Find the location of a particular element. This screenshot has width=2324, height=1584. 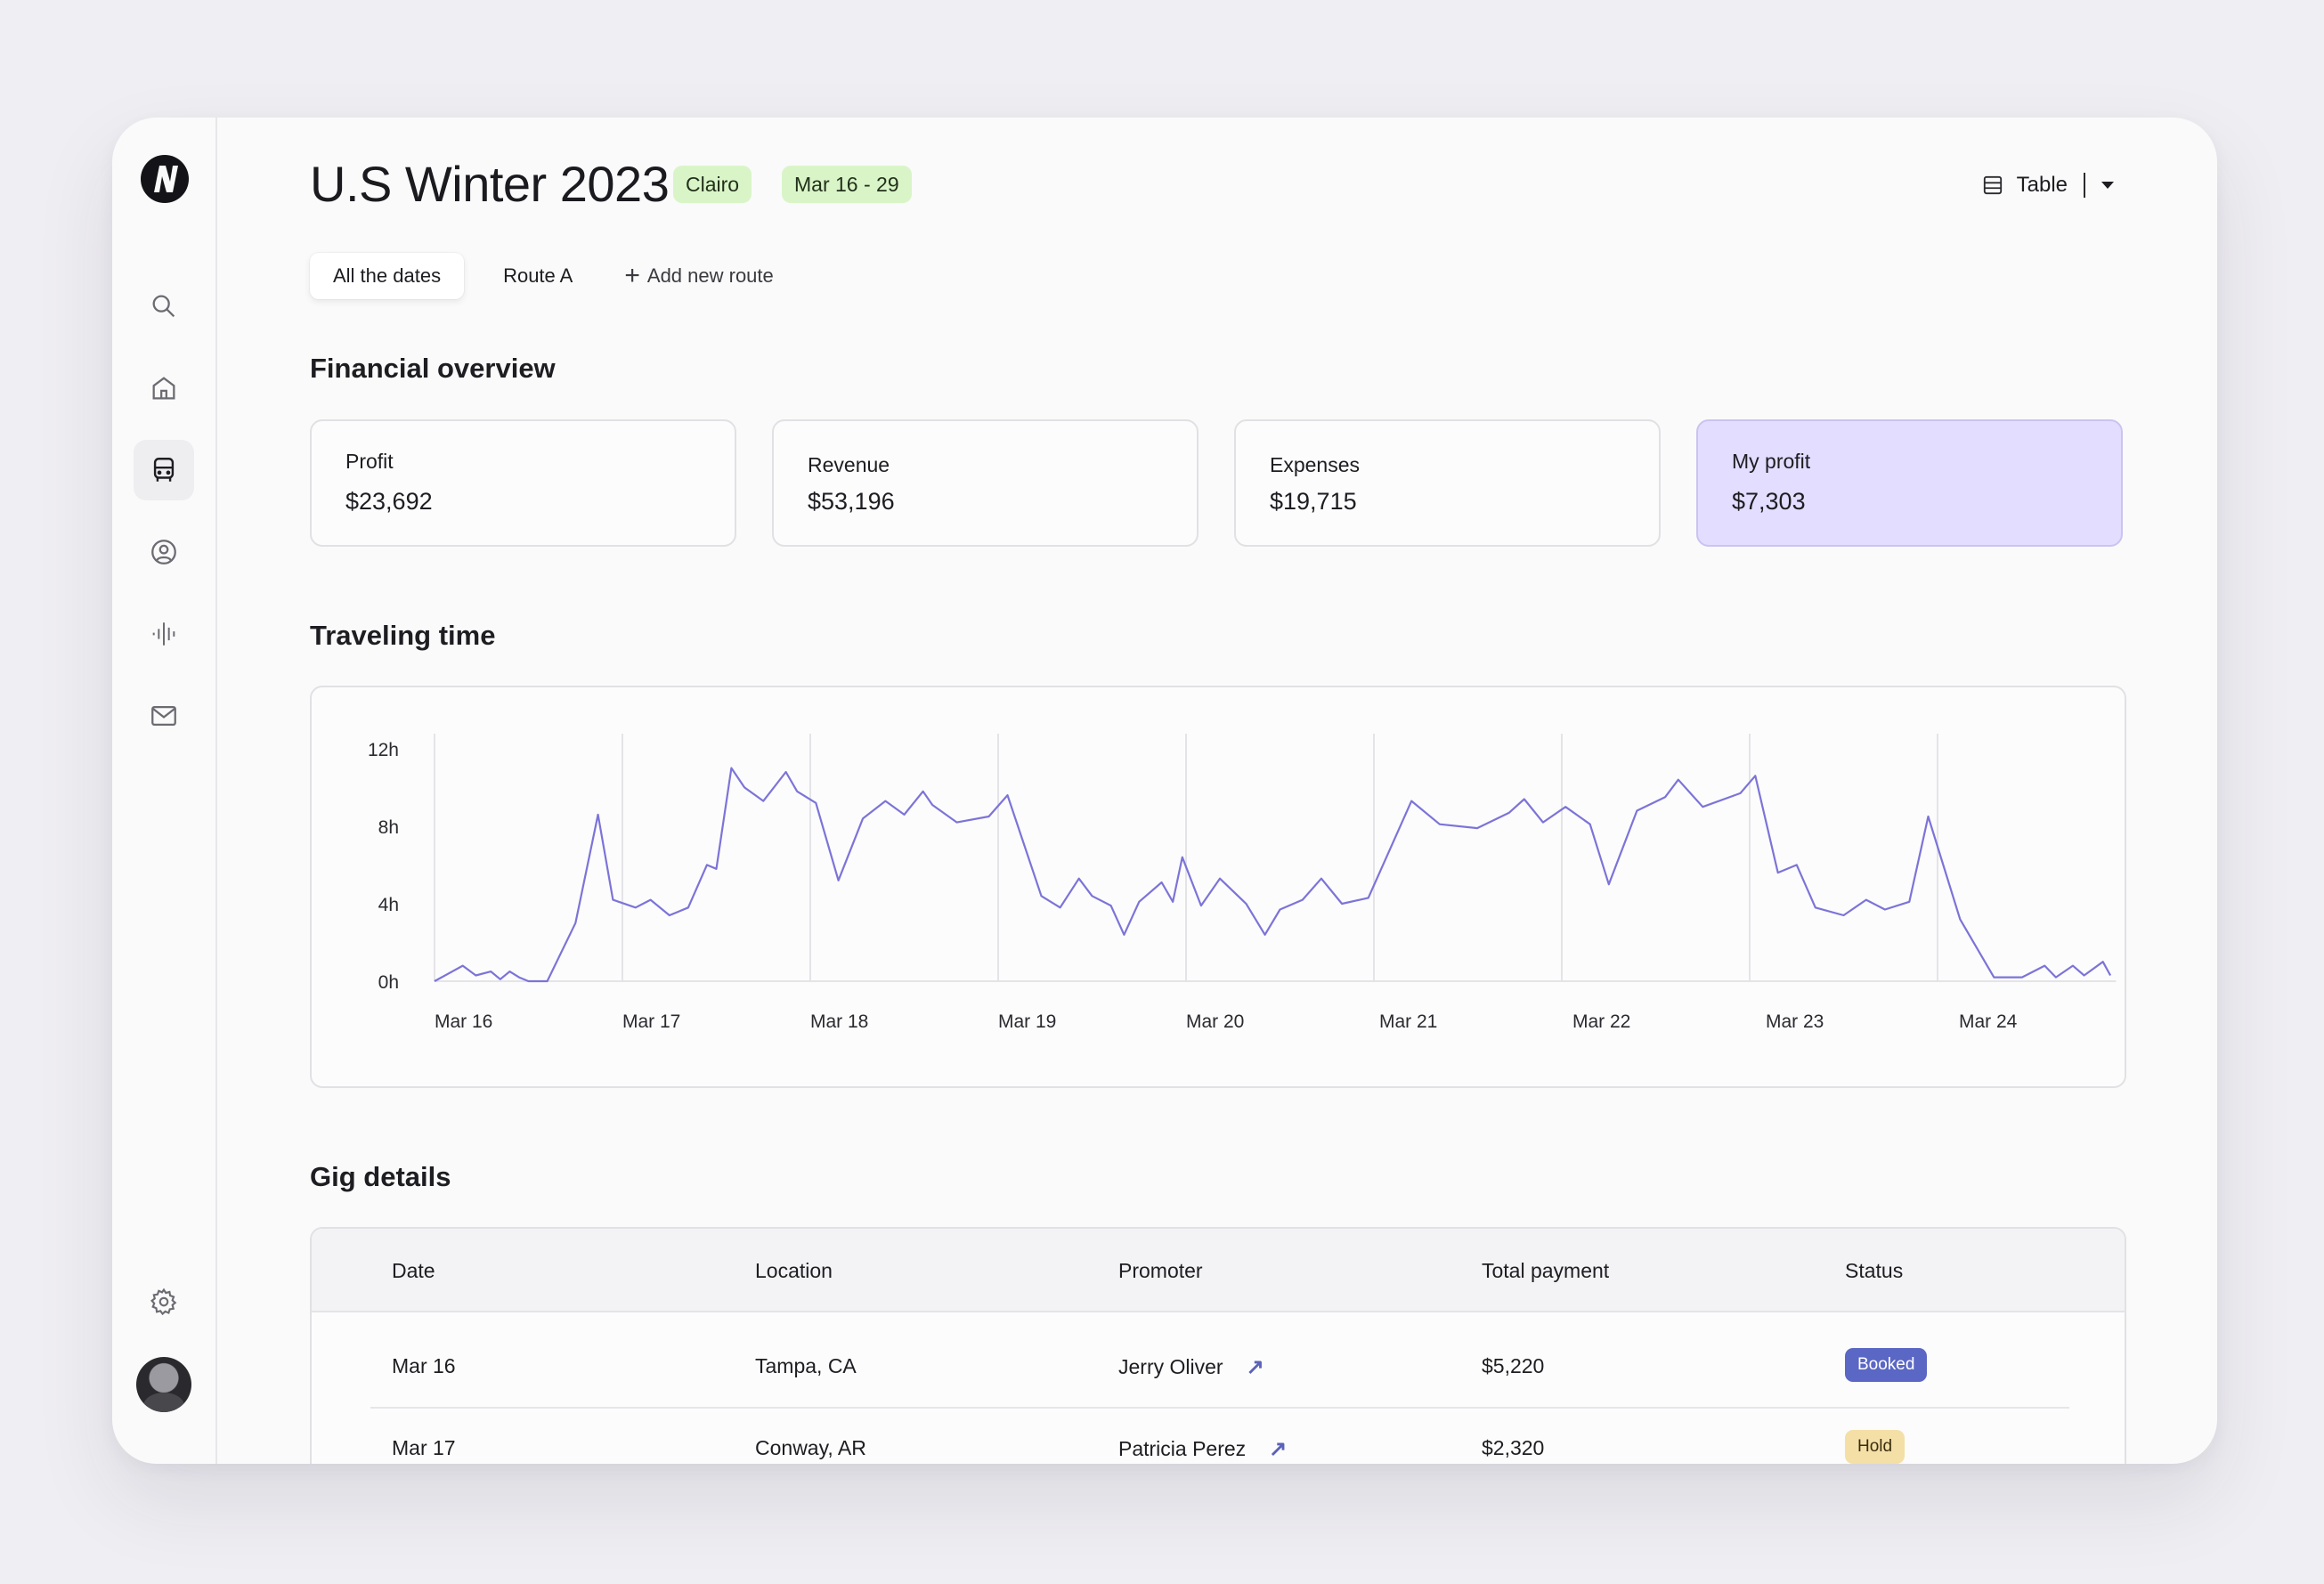

avatar is located at coordinates (164, 1384).